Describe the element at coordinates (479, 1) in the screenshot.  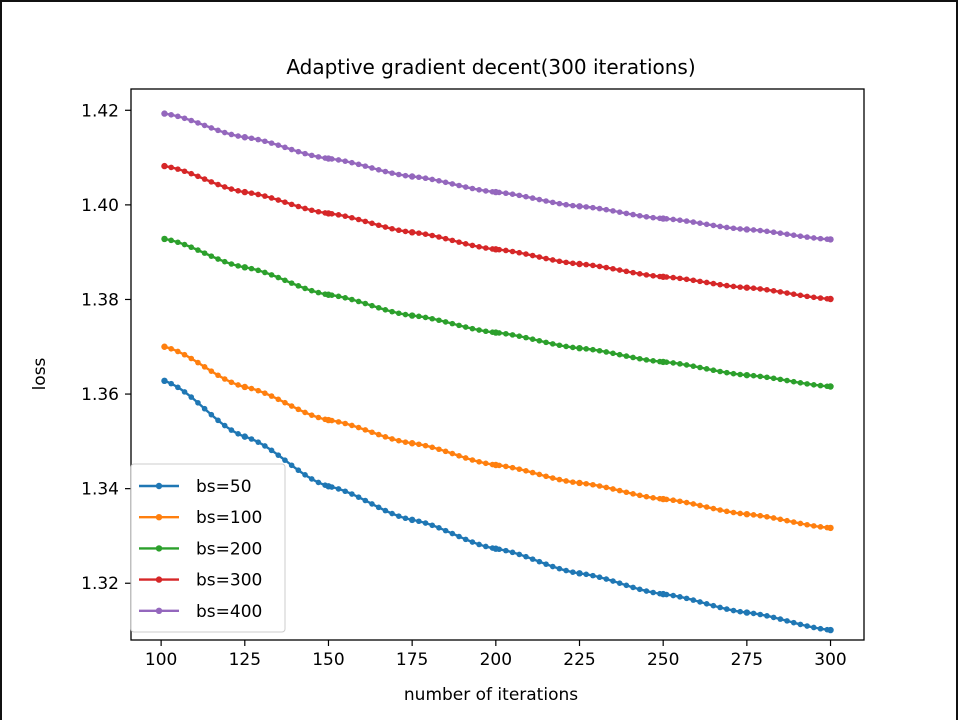
I see `window-top-border` at that location.